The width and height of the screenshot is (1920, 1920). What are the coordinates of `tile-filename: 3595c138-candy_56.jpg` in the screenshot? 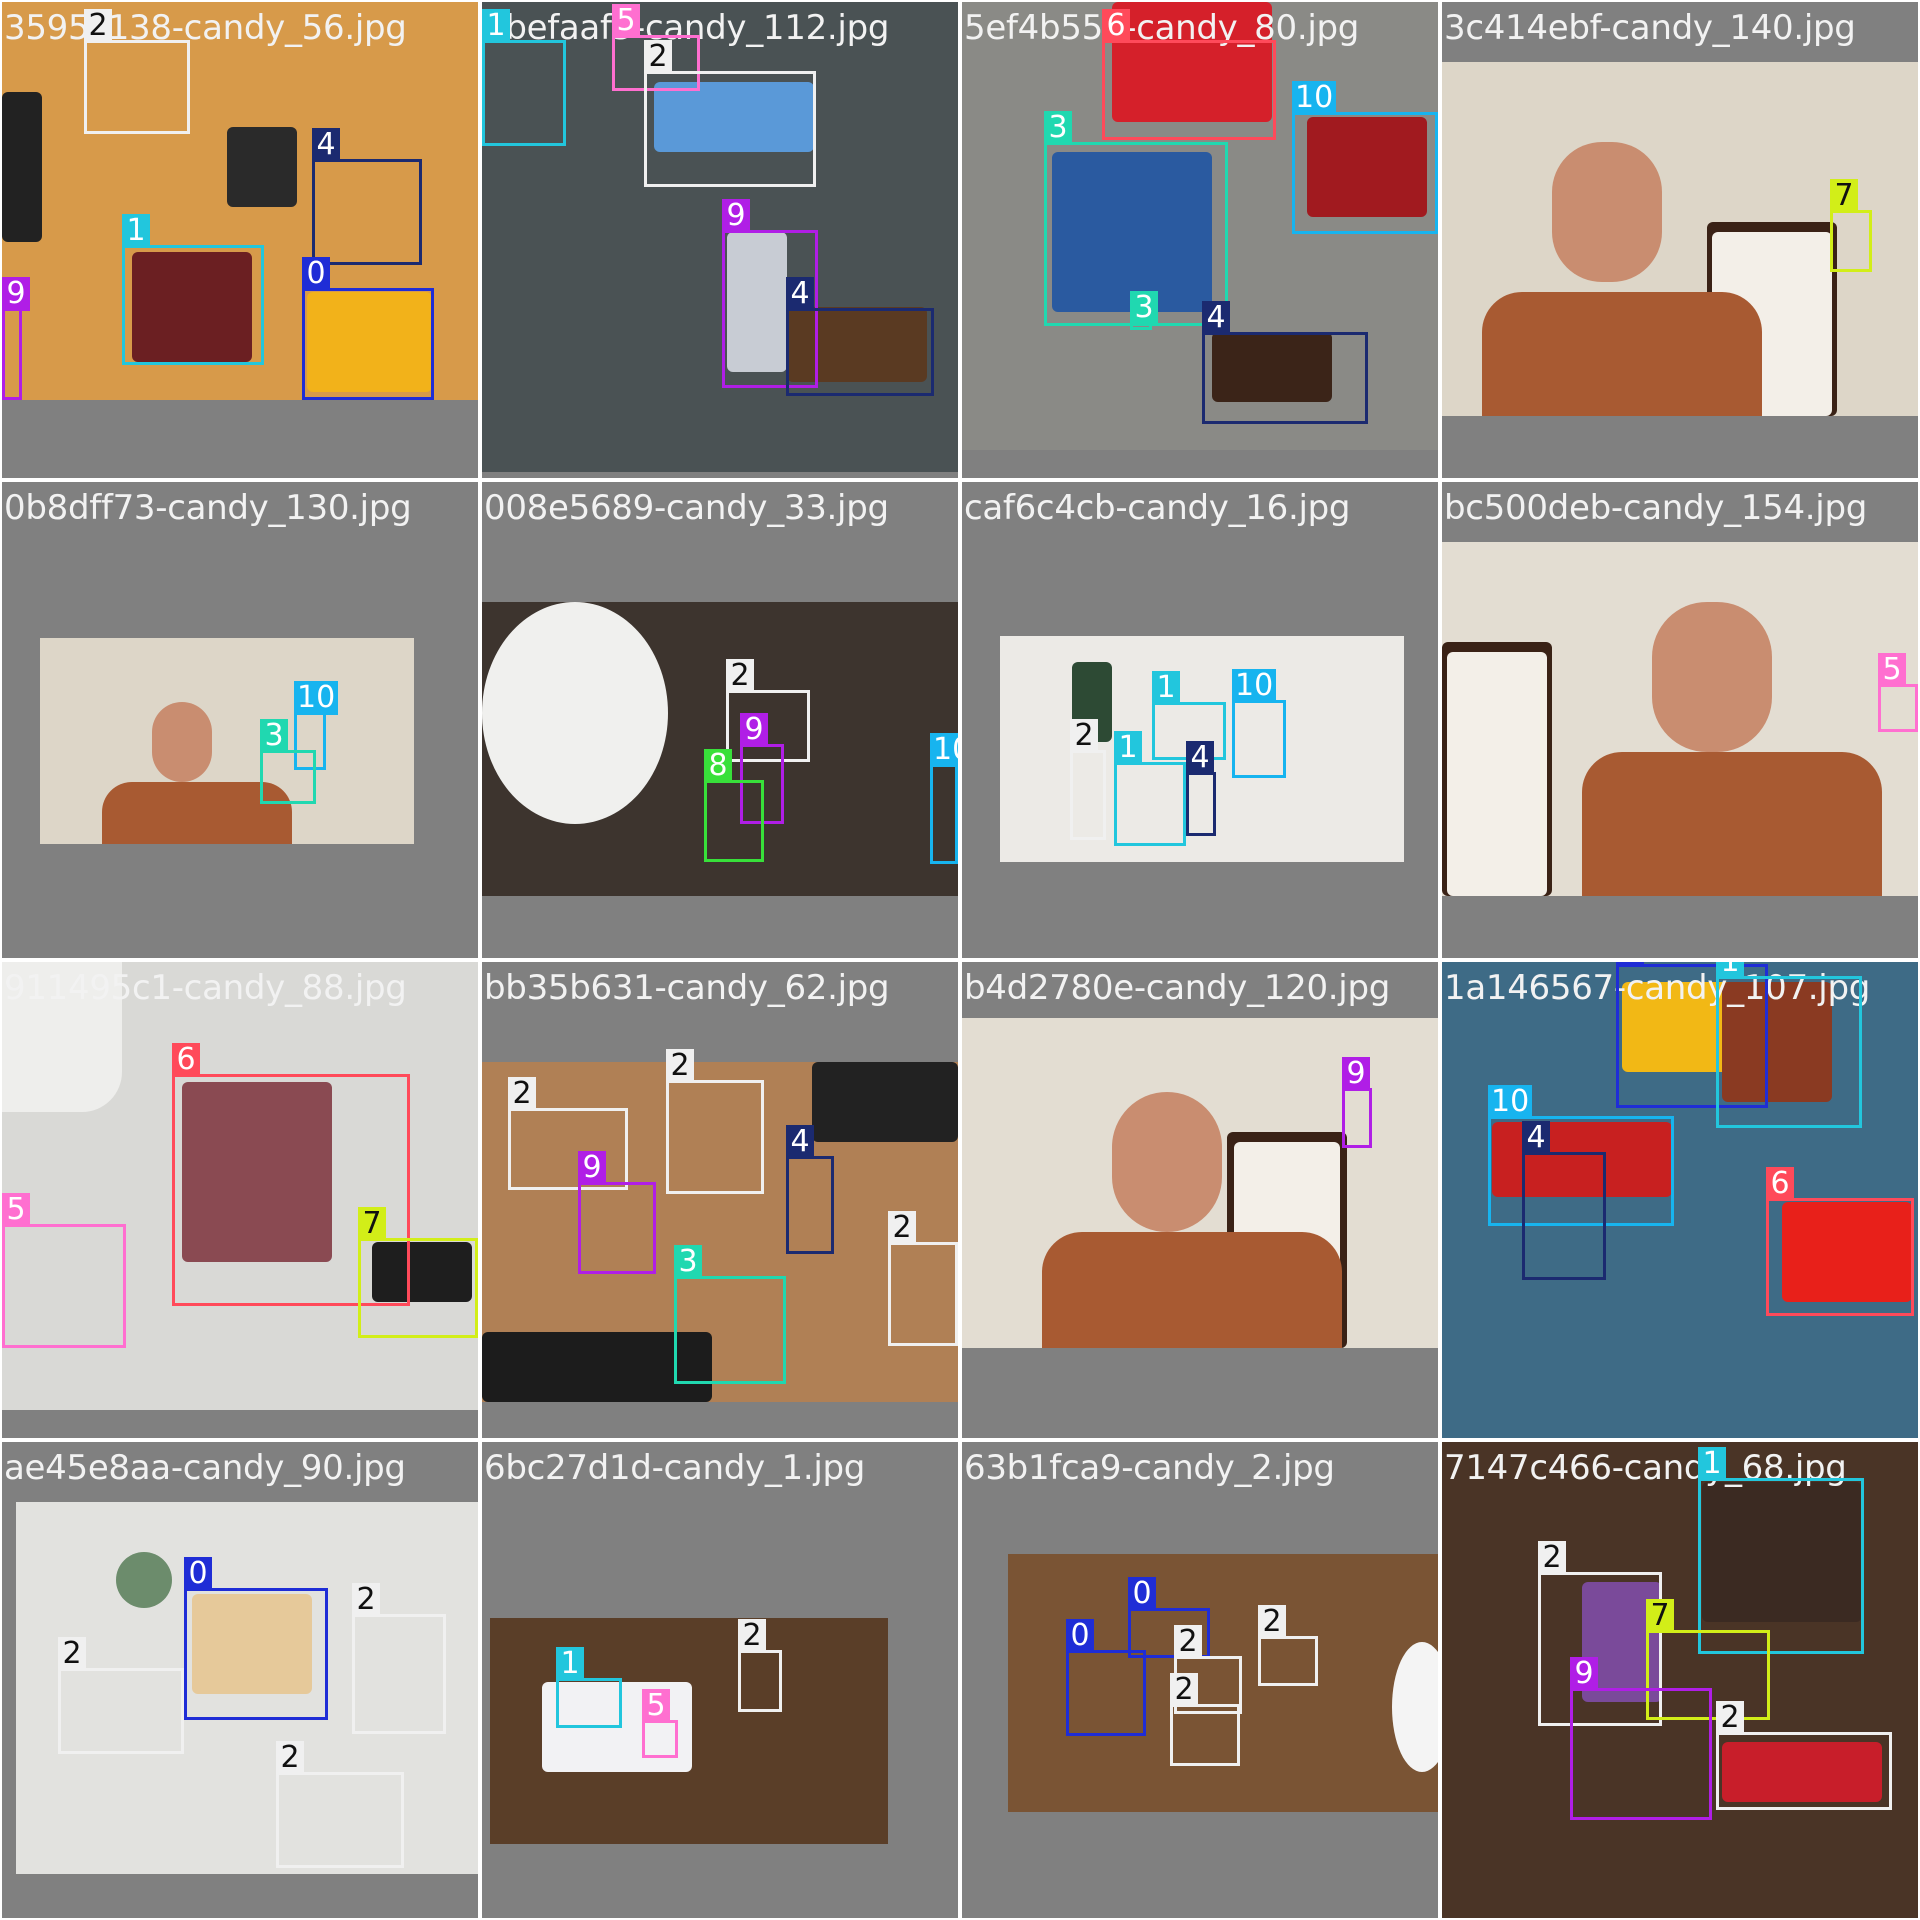 It's located at (205, 28).